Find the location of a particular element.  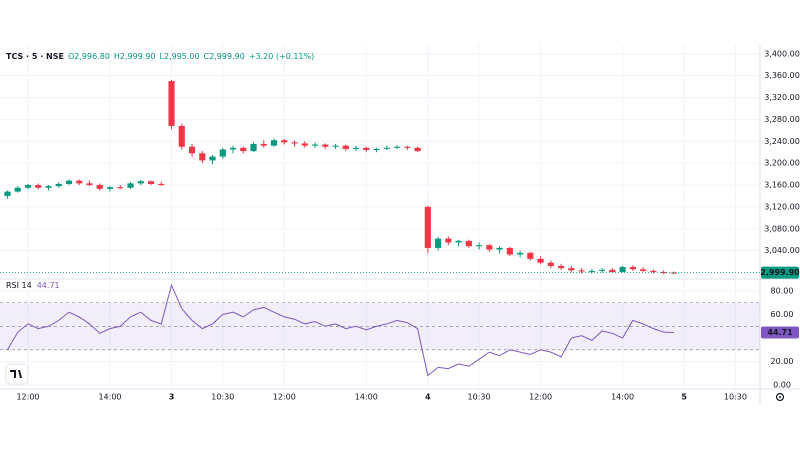

last-price-box is located at coordinates (780, 272).